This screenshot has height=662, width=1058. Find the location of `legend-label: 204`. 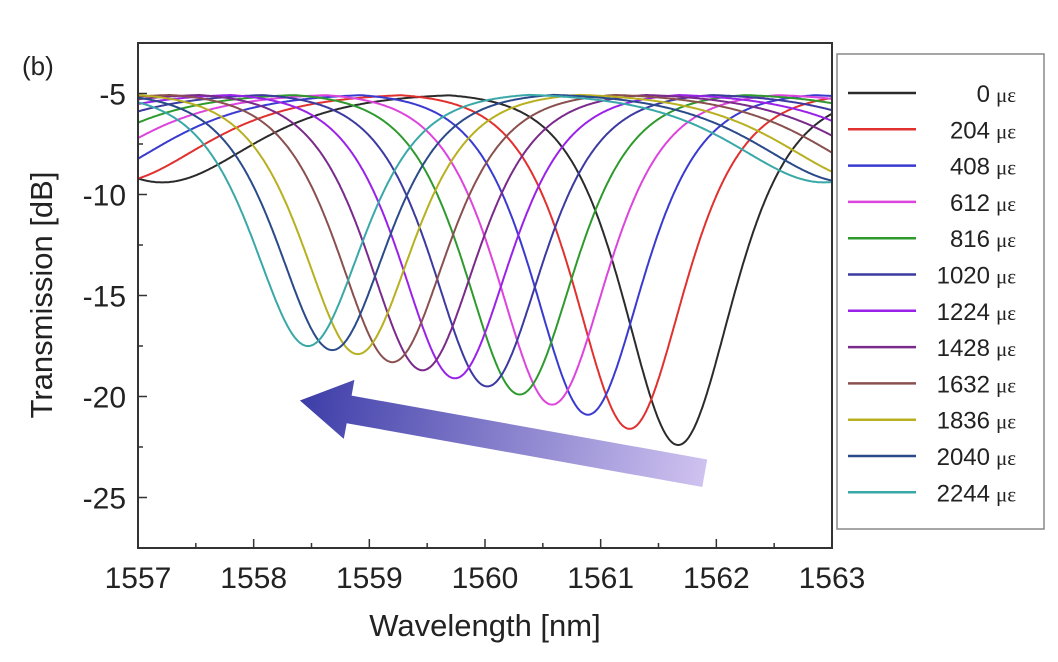

legend-label: 204 is located at coordinates (970, 130).